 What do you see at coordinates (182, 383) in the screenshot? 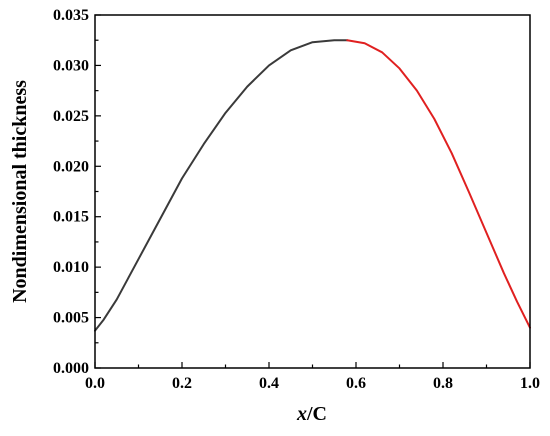
I see `x-tick-label: 0.2` at bounding box center [182, 383].